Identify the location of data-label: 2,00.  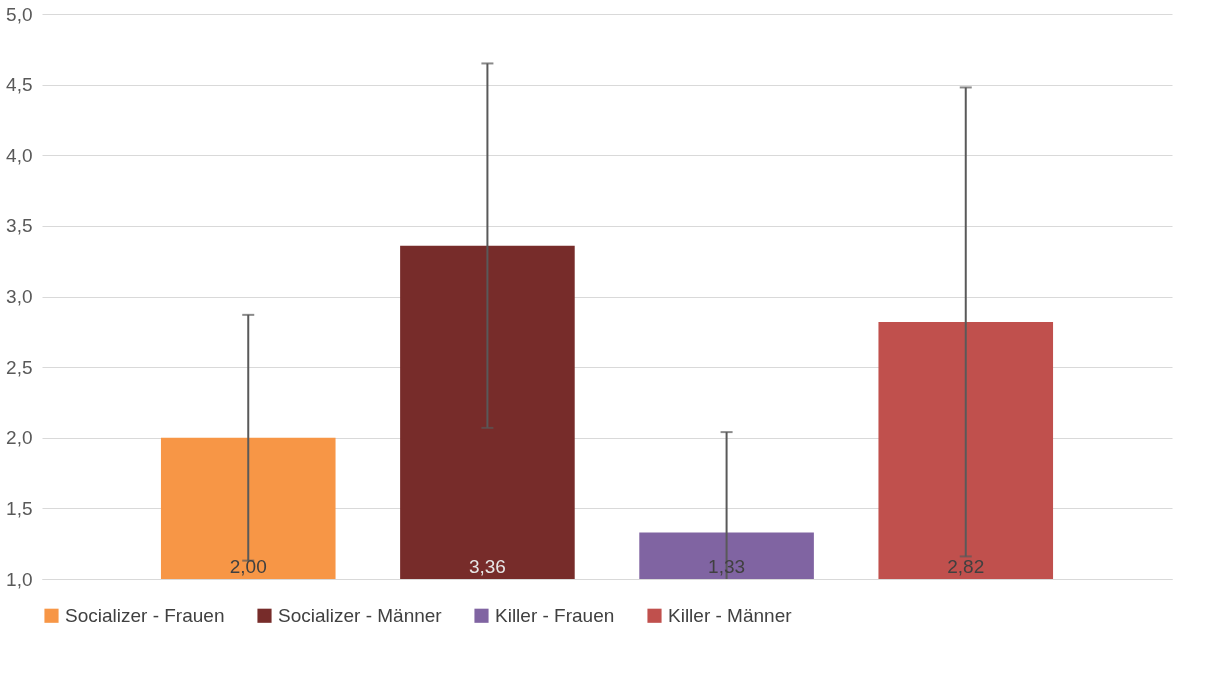
(248, 566).